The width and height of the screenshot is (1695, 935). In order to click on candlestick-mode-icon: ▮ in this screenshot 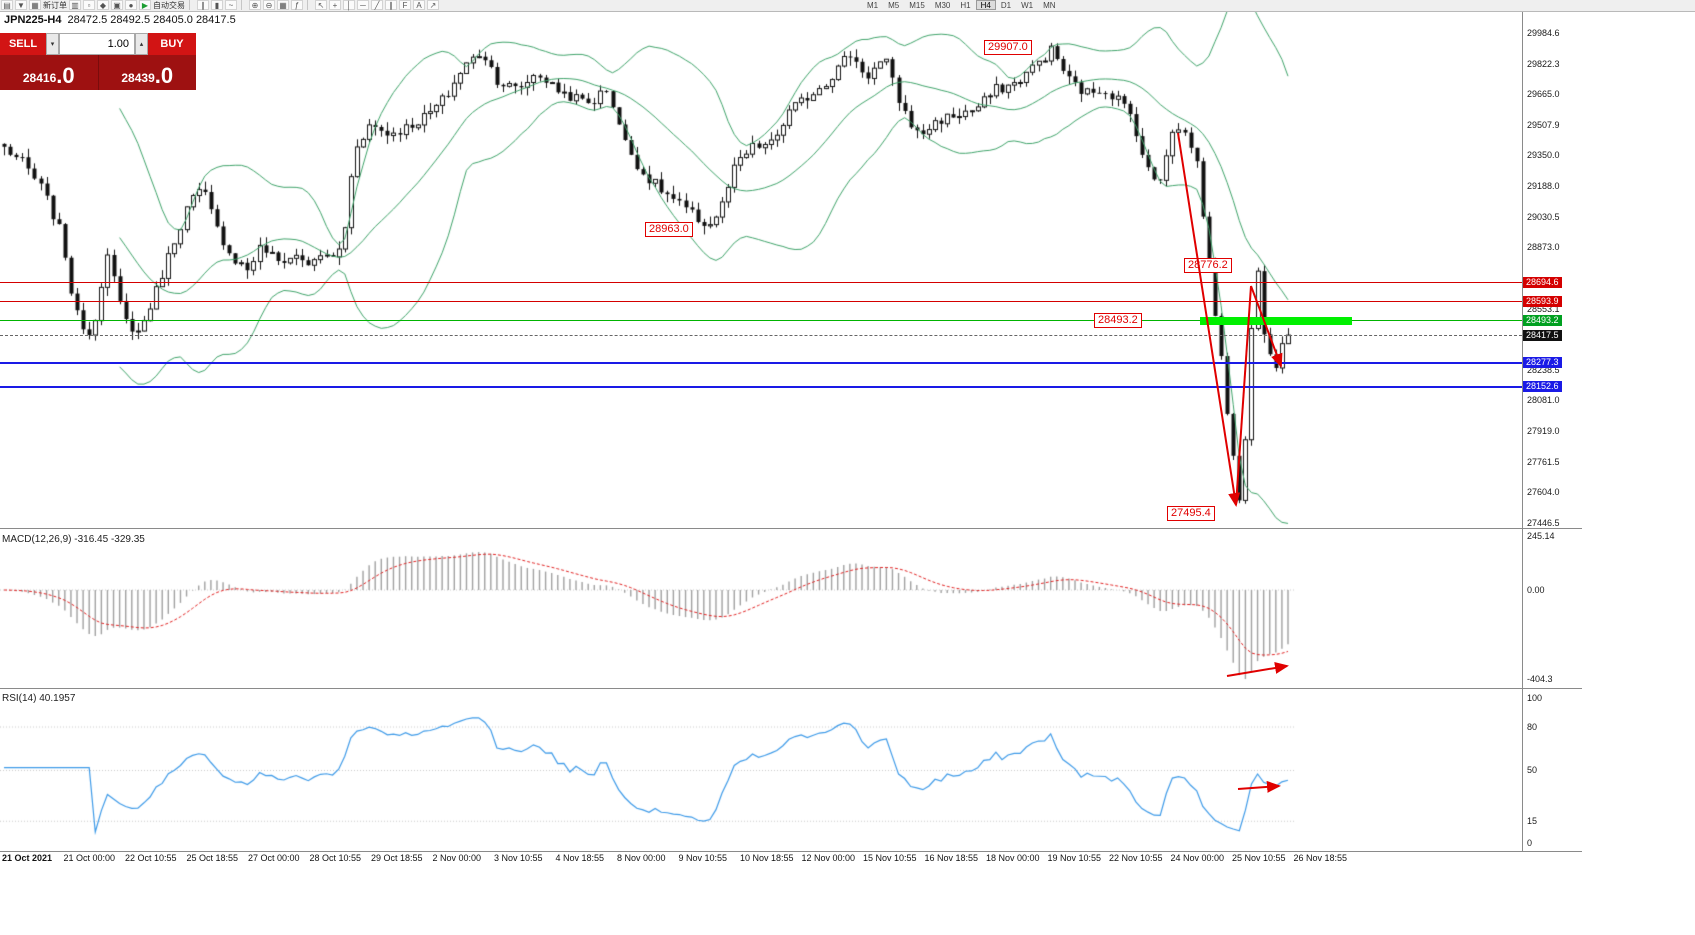, I will do `click(217, 5)`.